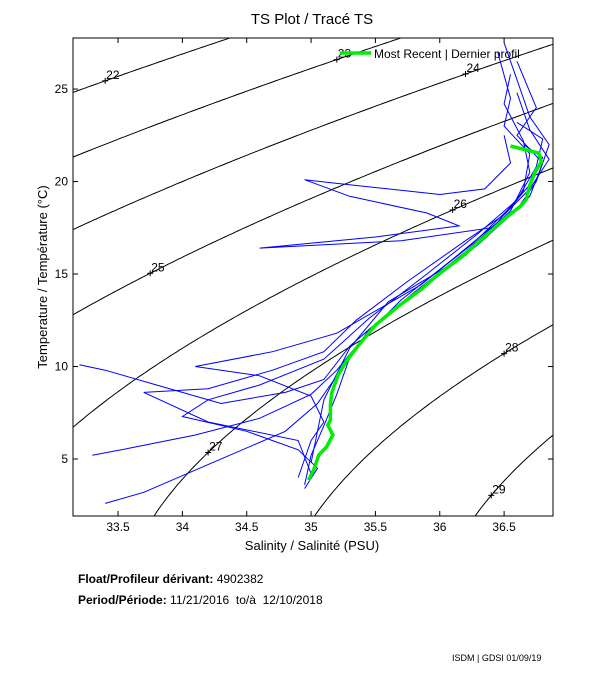 The height and width of the screenshot is (675, 611). I want to click on x-tick-label: 36.5, so click(504, 527).